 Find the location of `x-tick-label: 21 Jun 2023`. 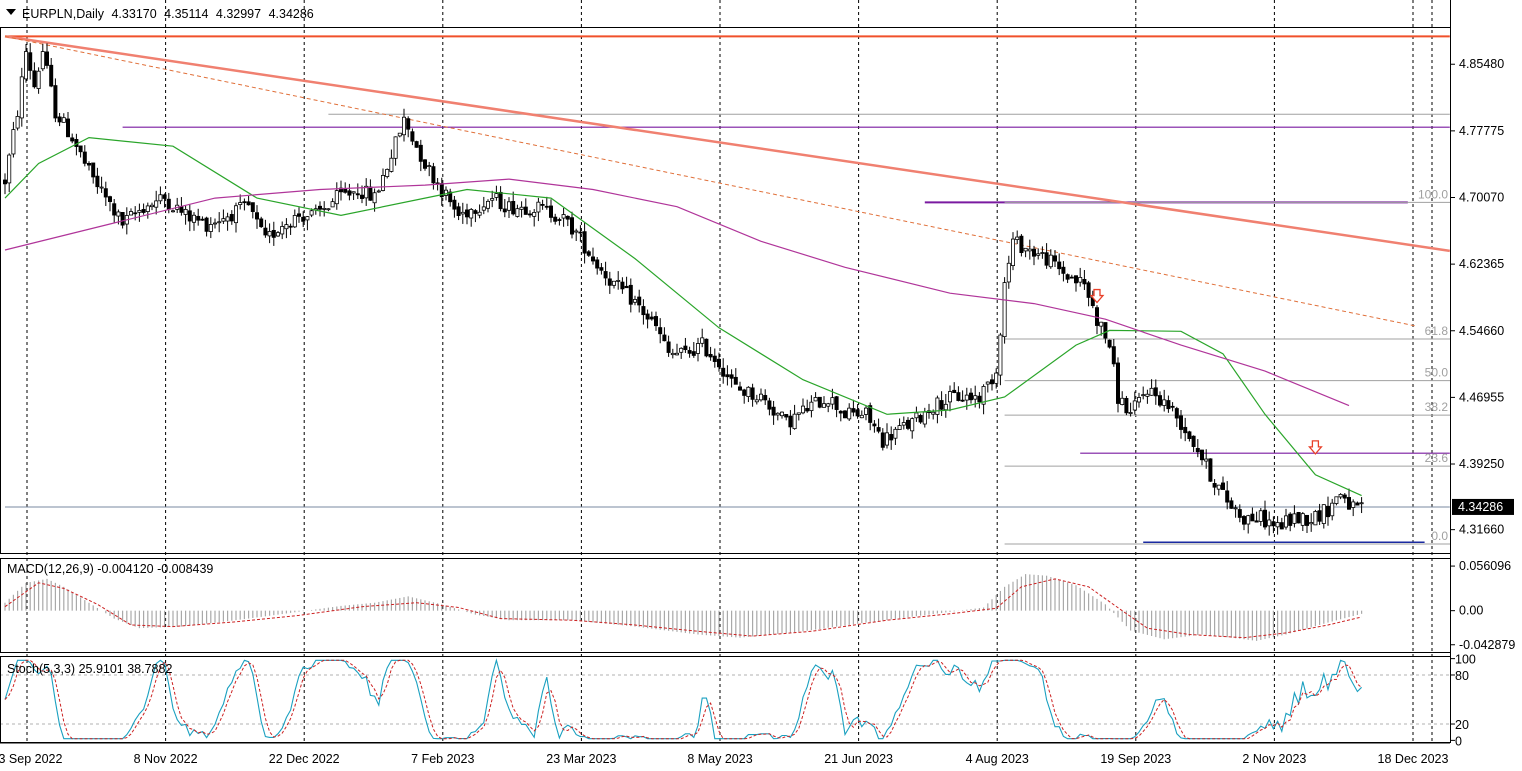

x-tick-label: 21 Jun 2023 is located at coordinates (858, 759).